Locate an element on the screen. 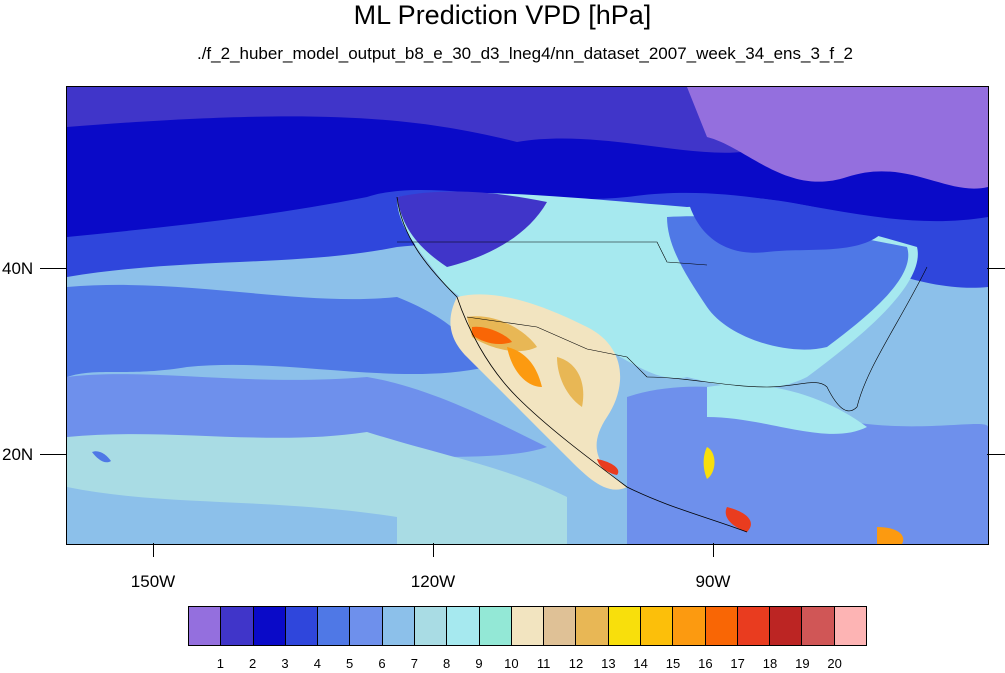 The image size is (1005, 673). colorbar-label: 1 is located at coordinates (220, 663).